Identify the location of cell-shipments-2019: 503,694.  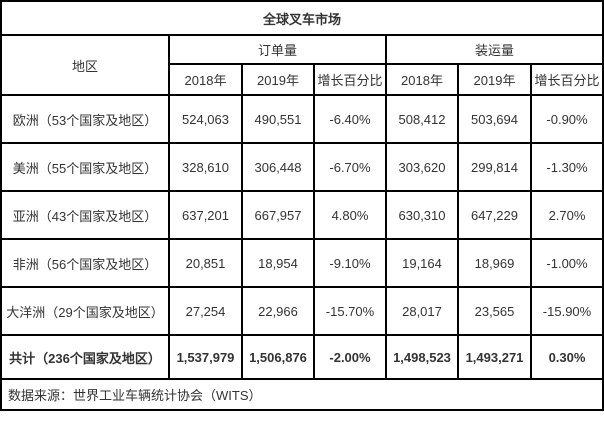
(494, 119).